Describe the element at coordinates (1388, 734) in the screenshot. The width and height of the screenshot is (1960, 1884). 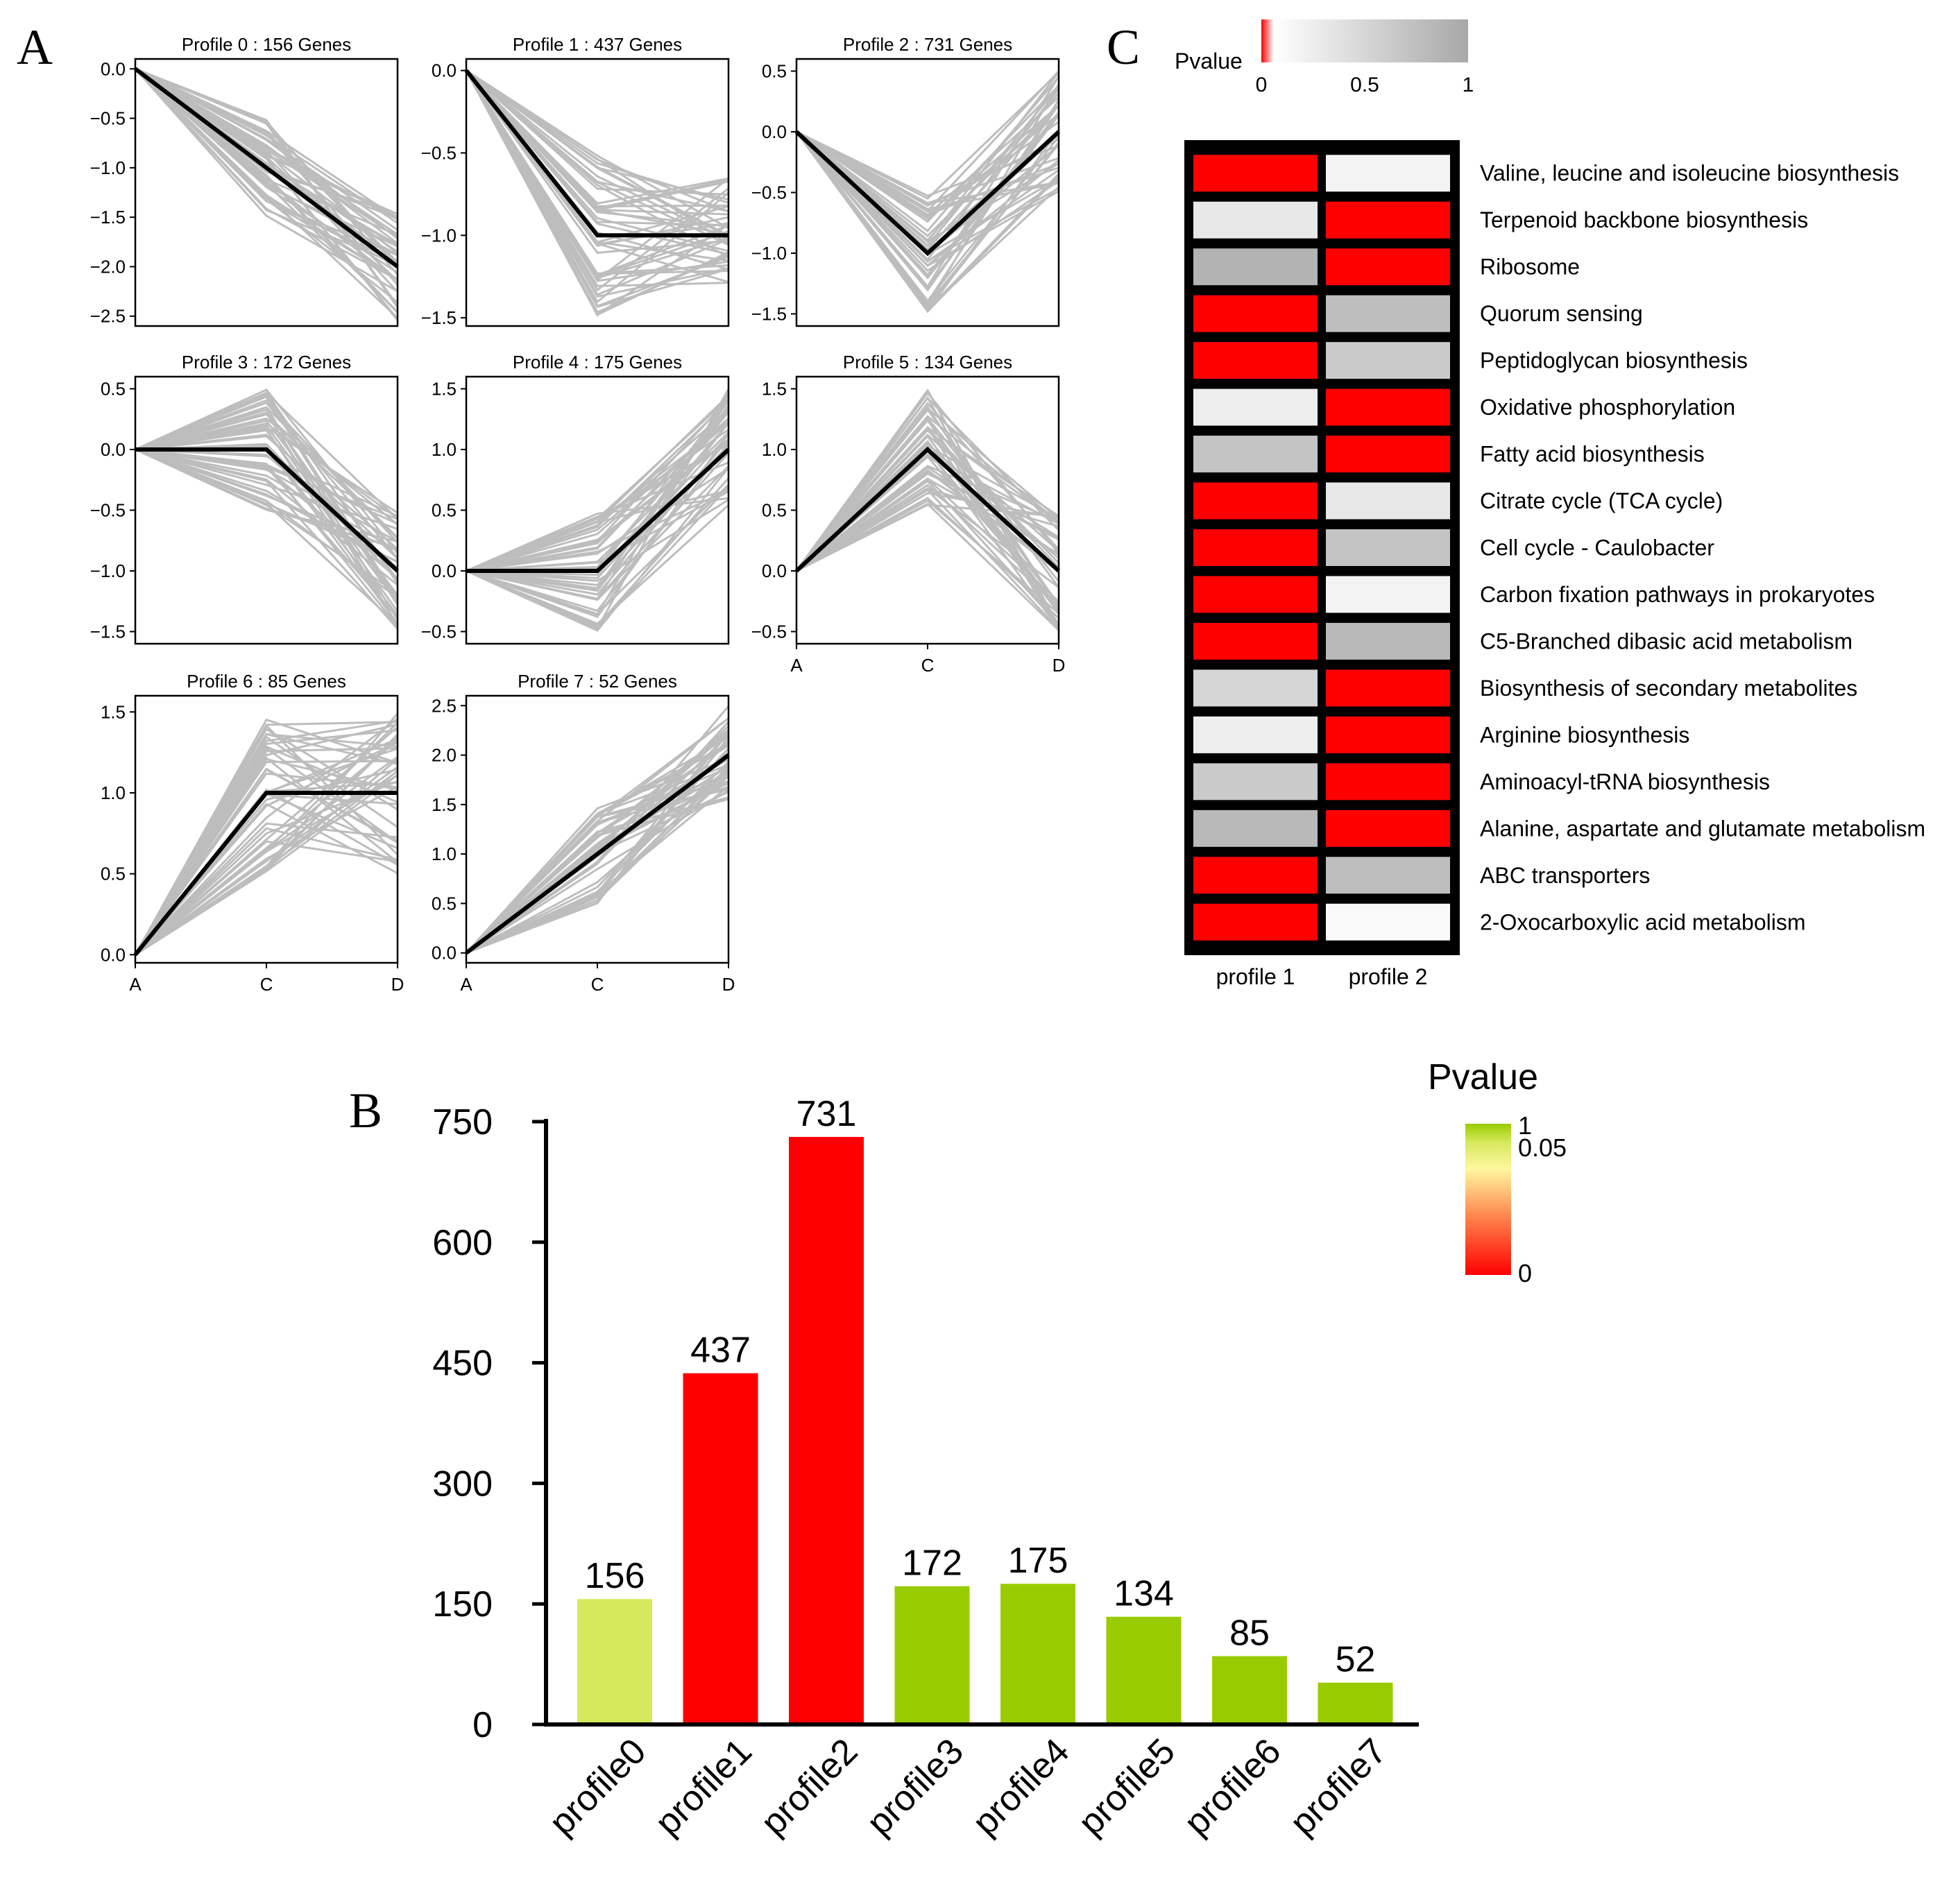
I see `heat-cell-r12-c1` at that location.